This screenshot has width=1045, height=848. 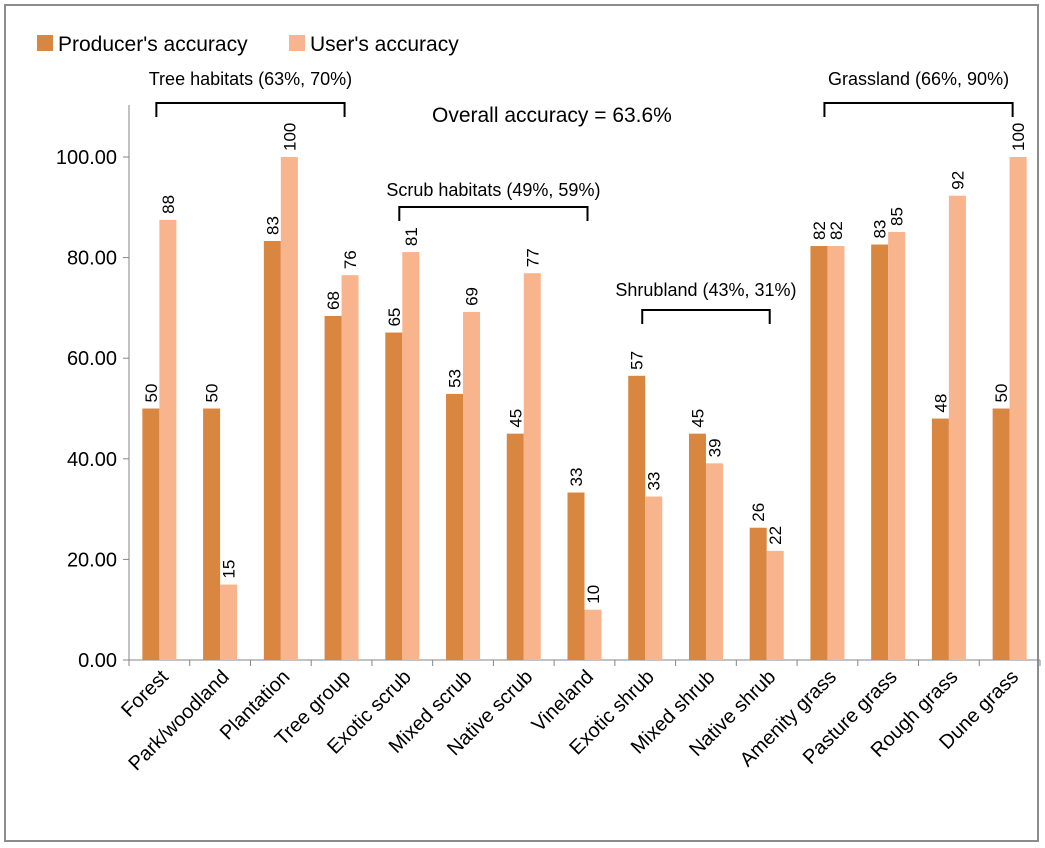 I want to click on bar-user-s-accuracy-forest, so click(x=168, y=439).